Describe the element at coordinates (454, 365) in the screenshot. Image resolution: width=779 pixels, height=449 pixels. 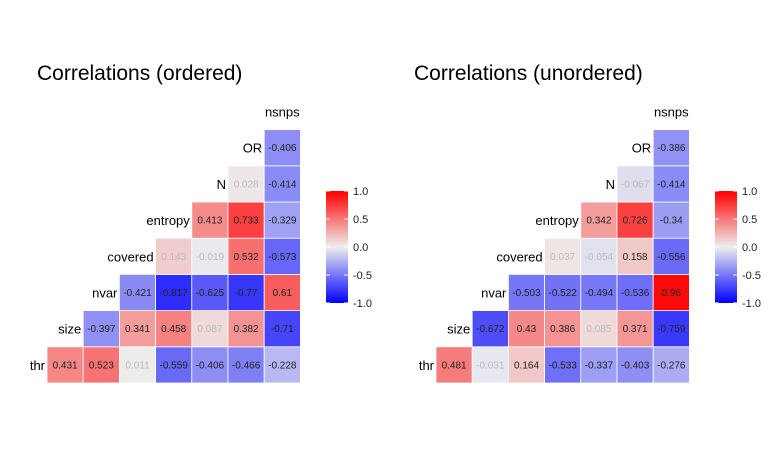
I see `cell-value-label: 0.481` at that location.